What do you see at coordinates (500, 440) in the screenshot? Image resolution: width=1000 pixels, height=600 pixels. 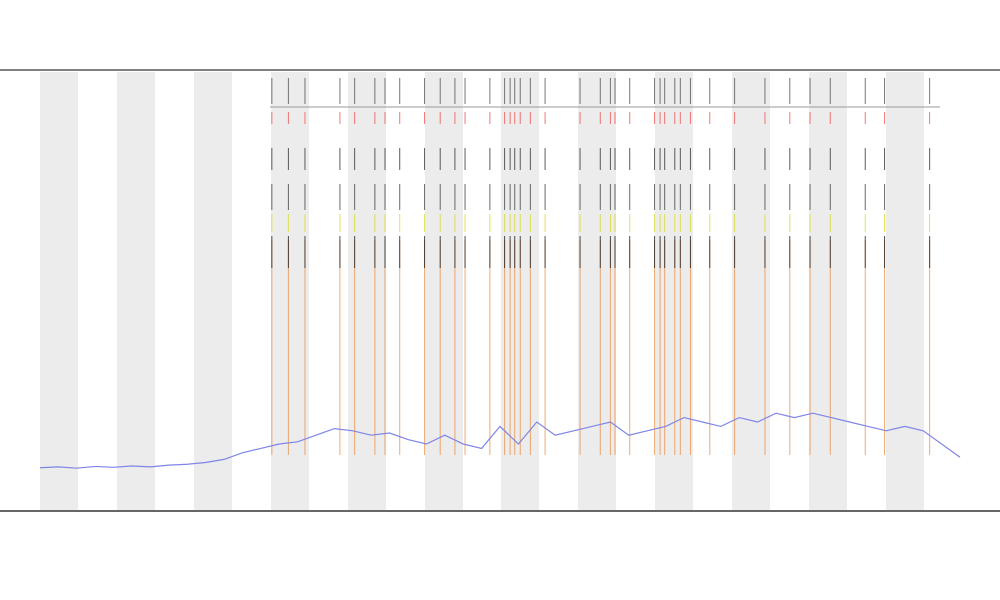 I see `series-line` at bounding box center [500, 440].